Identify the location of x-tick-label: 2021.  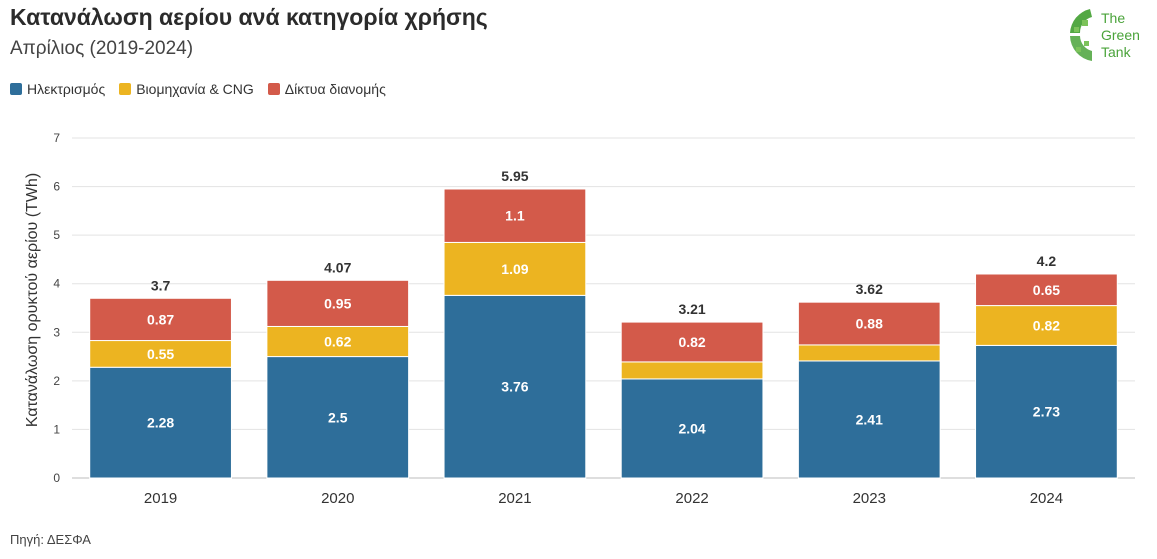
(514, 498).